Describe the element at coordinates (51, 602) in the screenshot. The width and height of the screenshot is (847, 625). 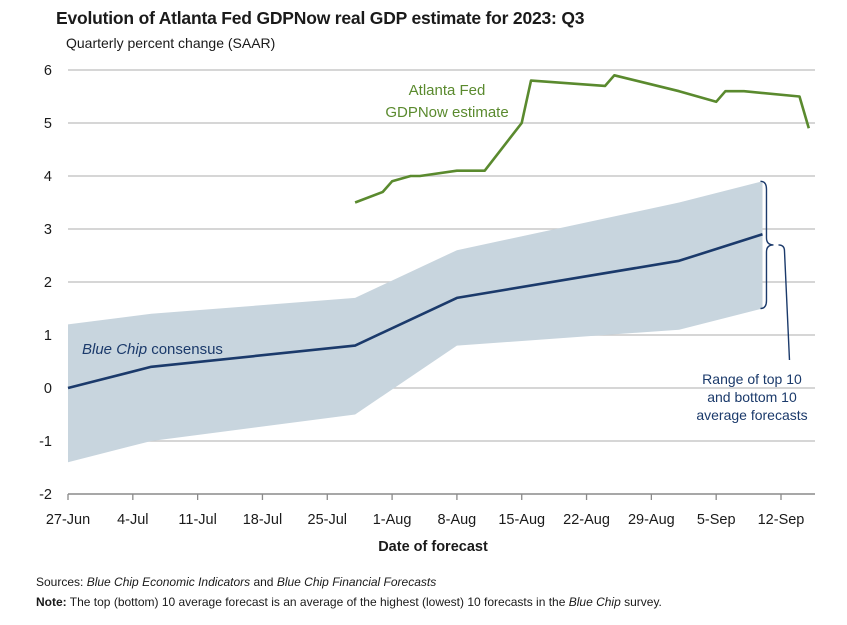
I see `note-label: Note:` at that location.